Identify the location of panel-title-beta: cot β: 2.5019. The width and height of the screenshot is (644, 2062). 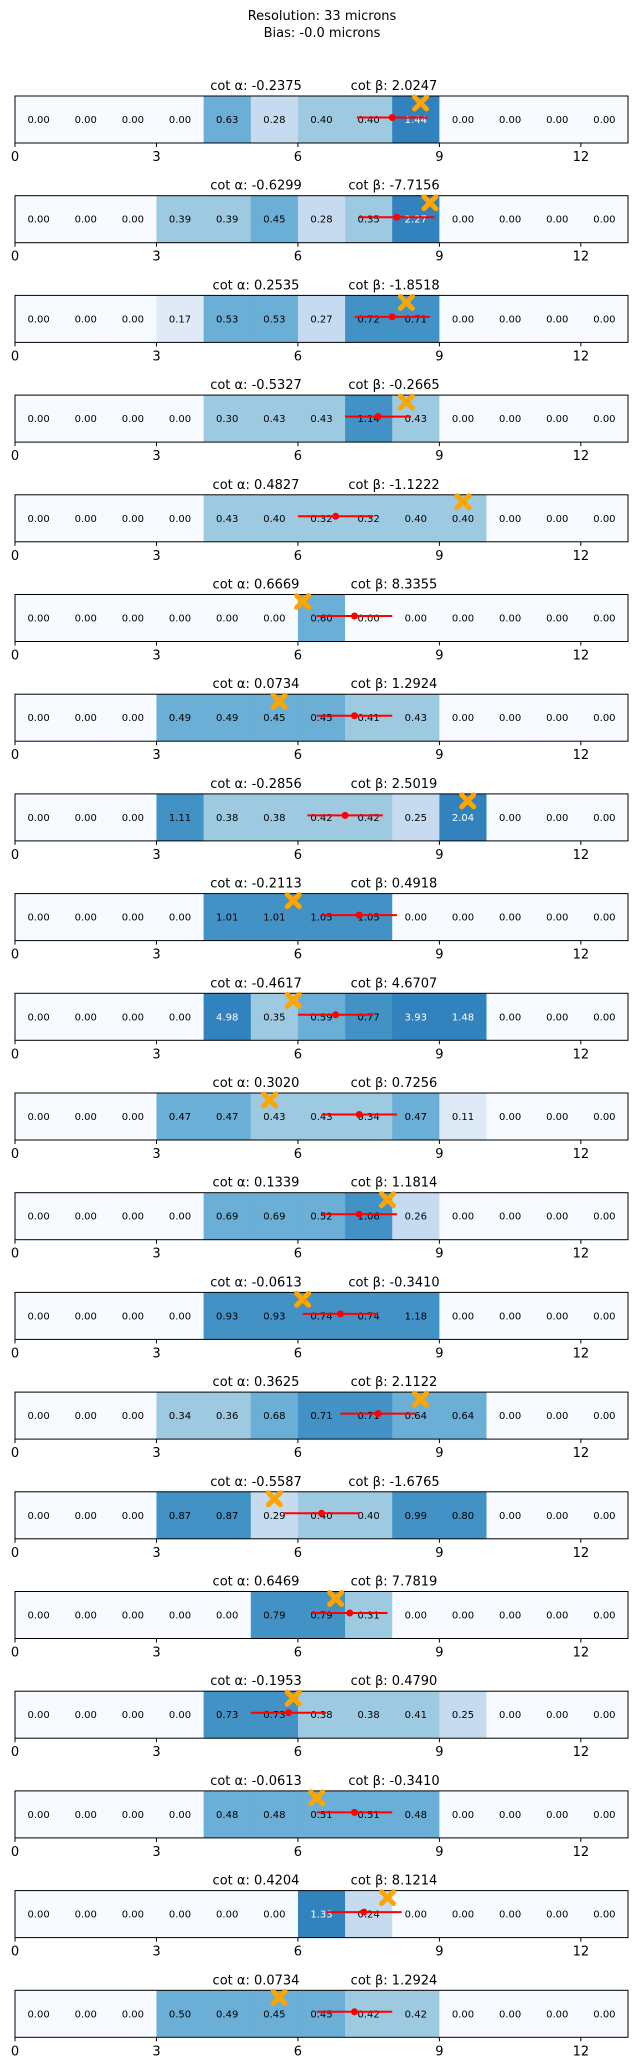
(394, 784).